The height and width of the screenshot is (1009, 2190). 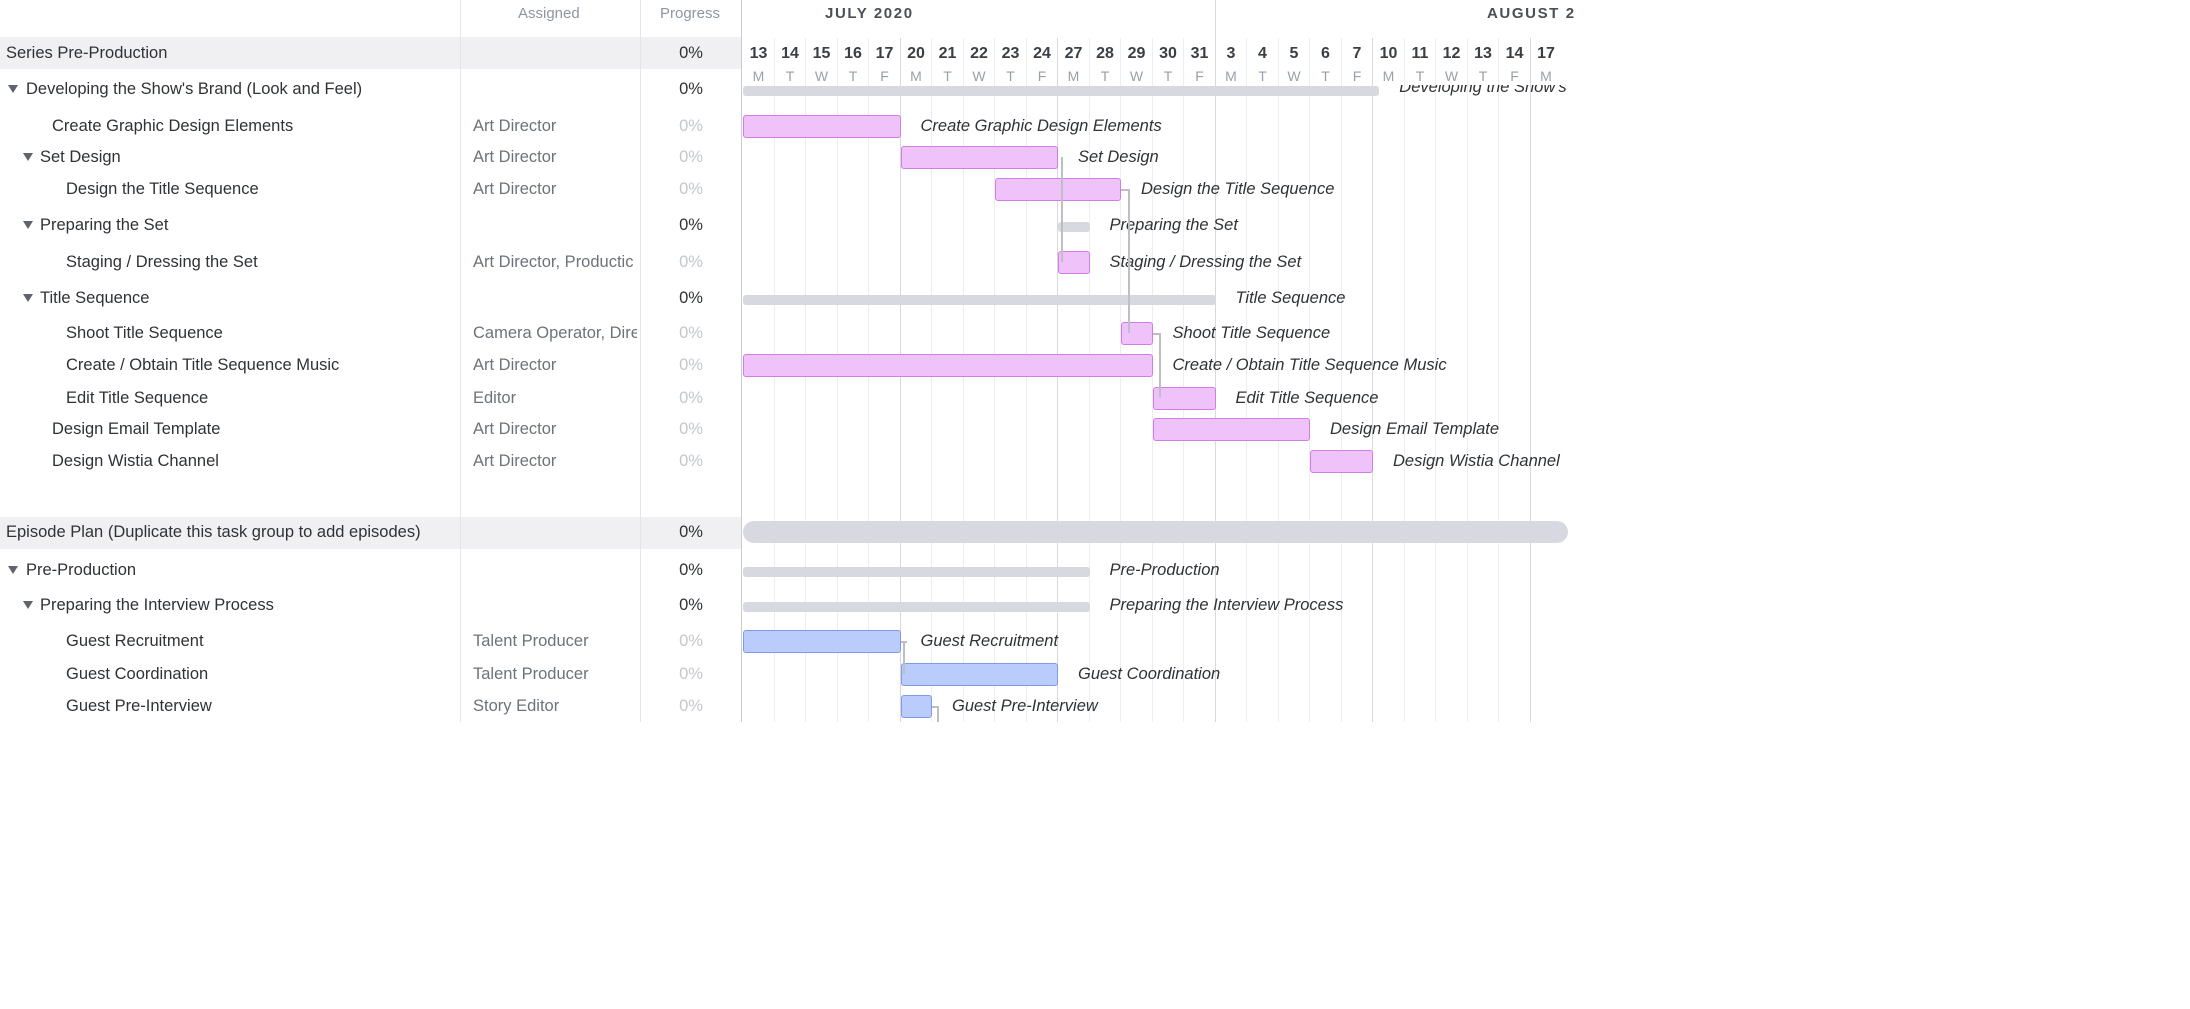 I want to click on task-name: Guest Recruitment, so click(x=135, y=641).